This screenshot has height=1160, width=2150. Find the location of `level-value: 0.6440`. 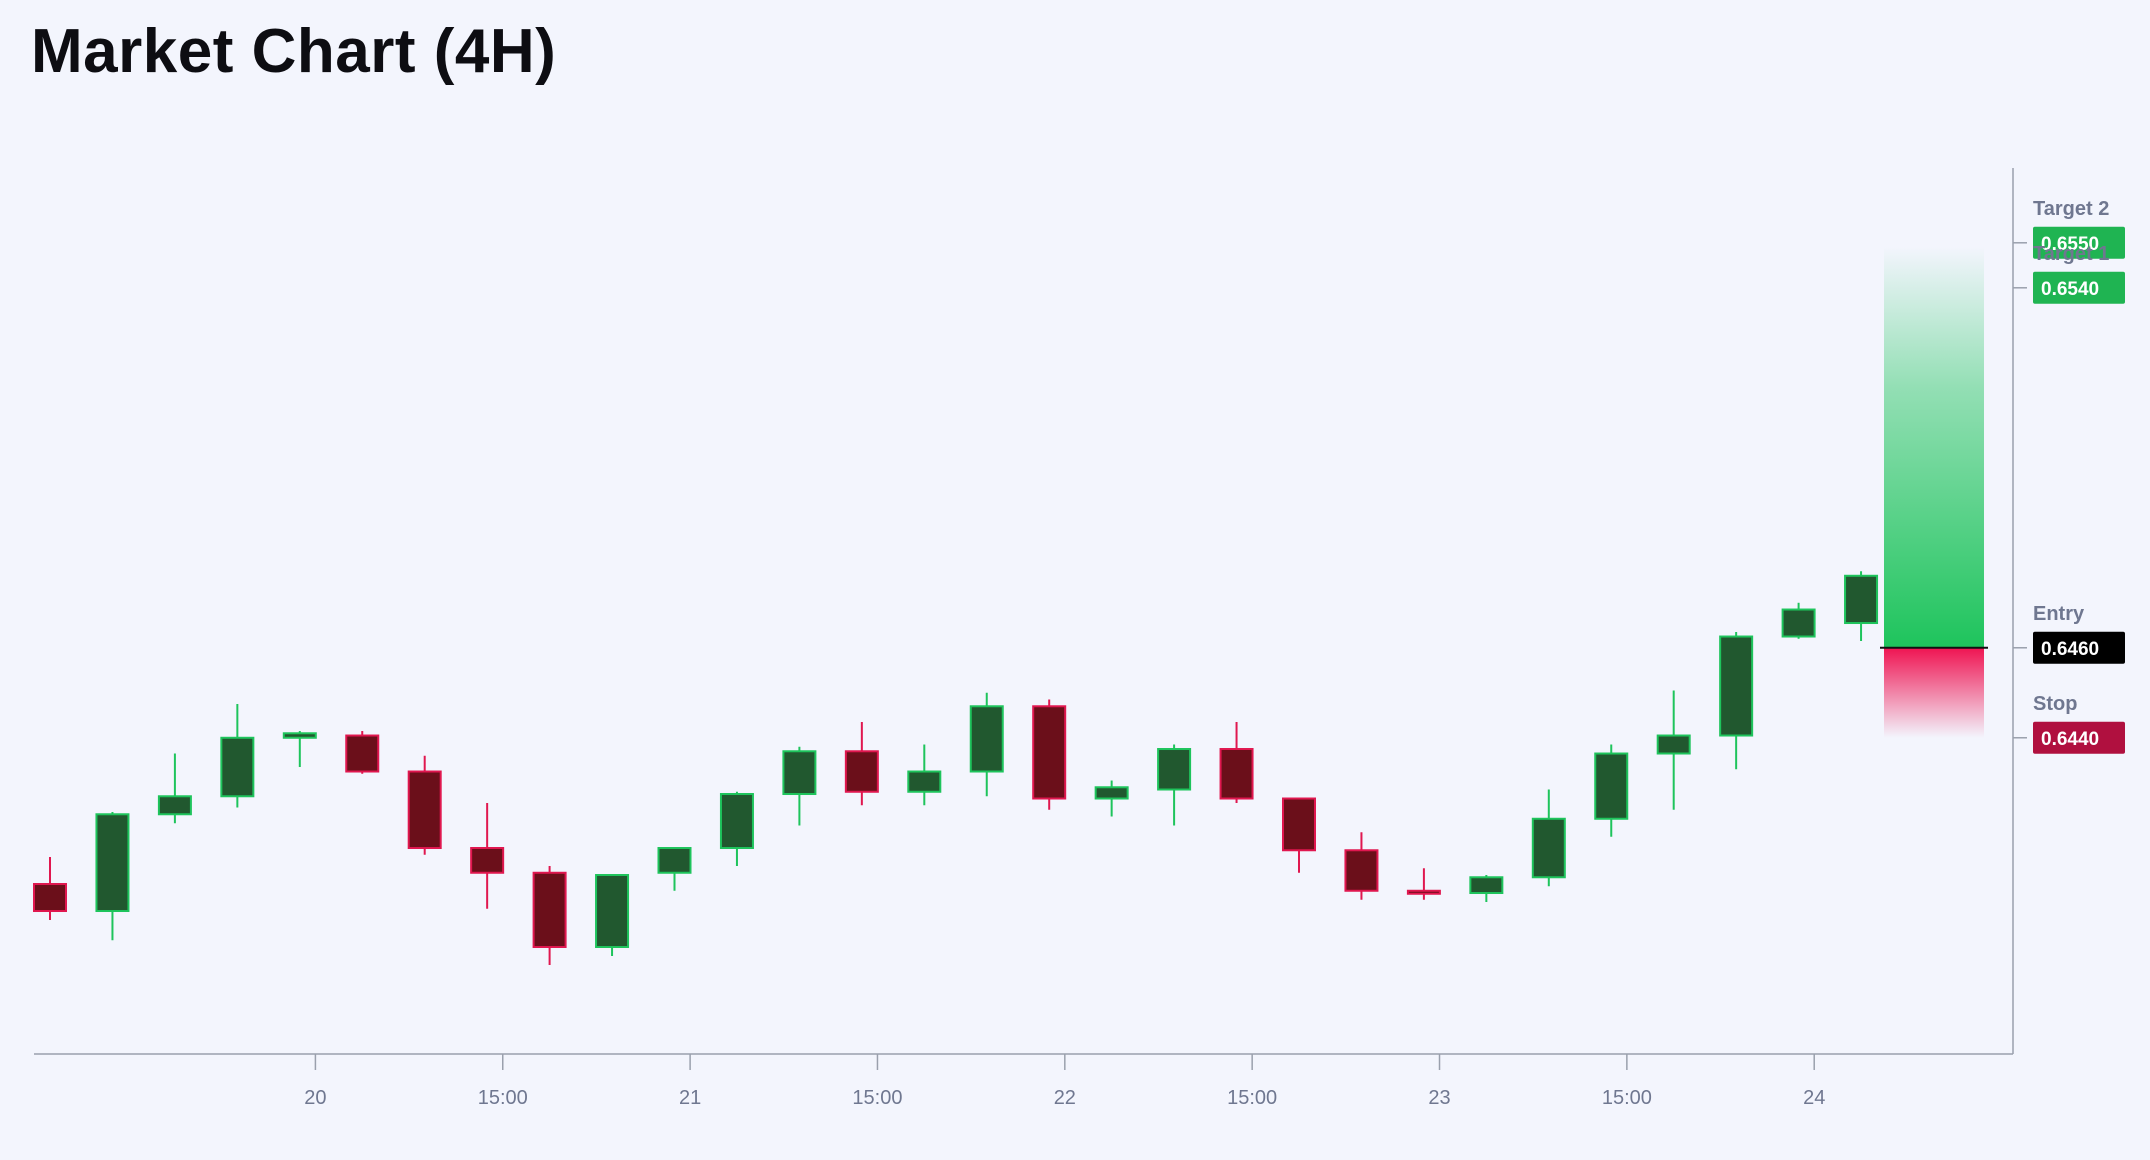

level-value: 0.6440 is located at coordinates (2070, 739).